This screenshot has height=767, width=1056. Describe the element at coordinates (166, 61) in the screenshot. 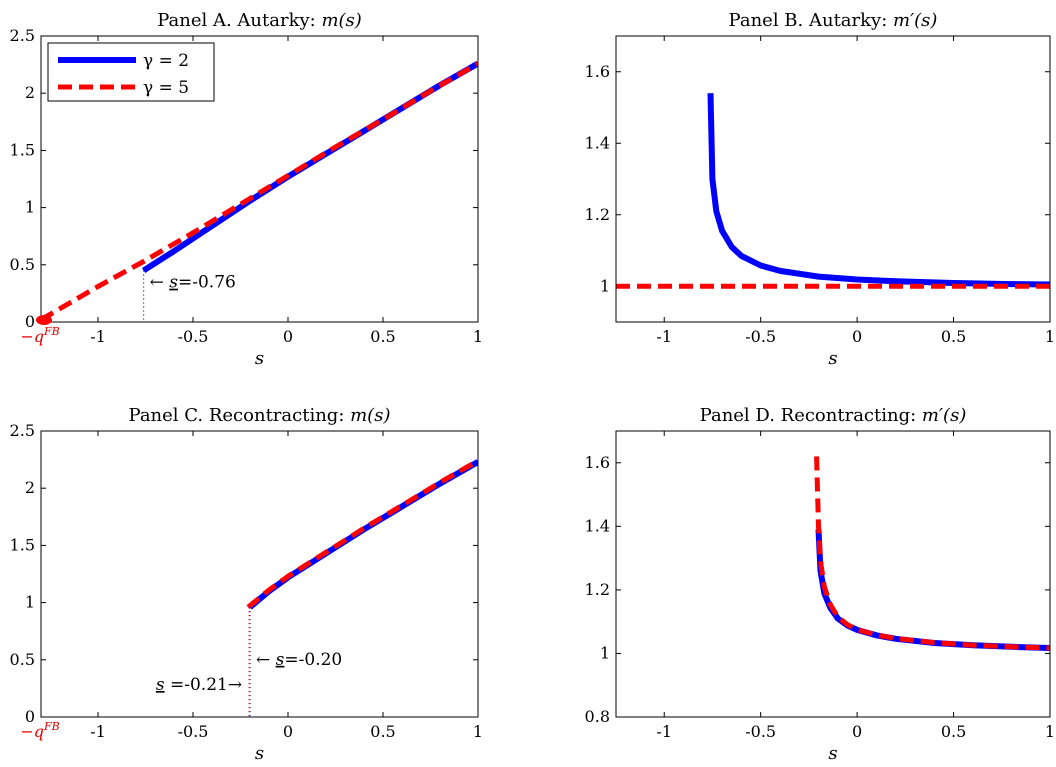

I see `legend-label: γ = 2` at that location.